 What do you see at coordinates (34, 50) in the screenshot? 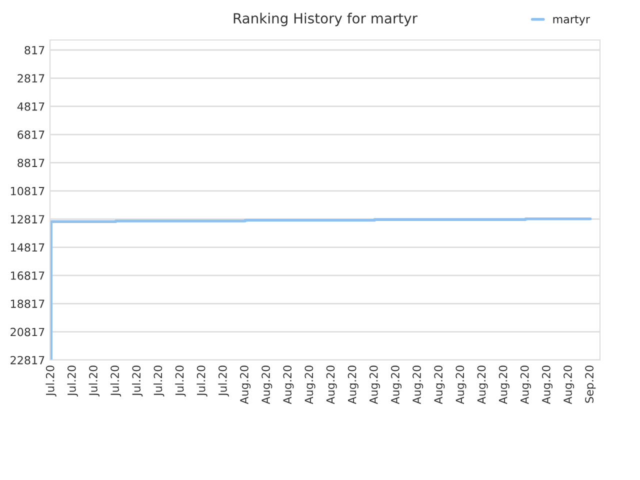
I see `y-tick-label: 817` at bounding box center [34, 50].